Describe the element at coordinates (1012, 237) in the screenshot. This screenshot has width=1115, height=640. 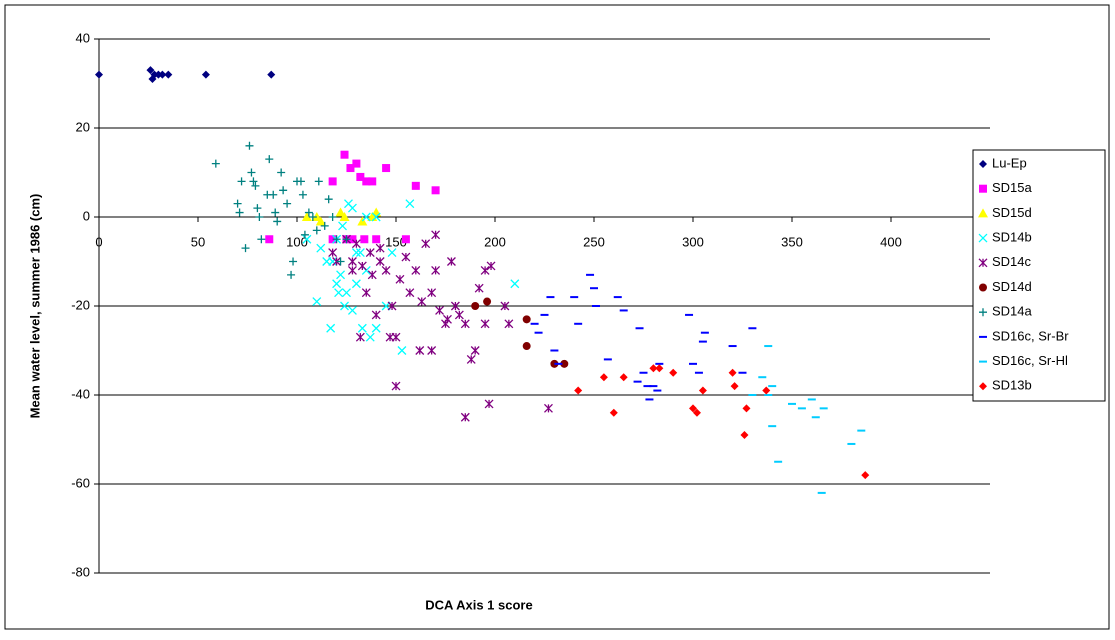
I see `legend-label: SD14b` at that location.